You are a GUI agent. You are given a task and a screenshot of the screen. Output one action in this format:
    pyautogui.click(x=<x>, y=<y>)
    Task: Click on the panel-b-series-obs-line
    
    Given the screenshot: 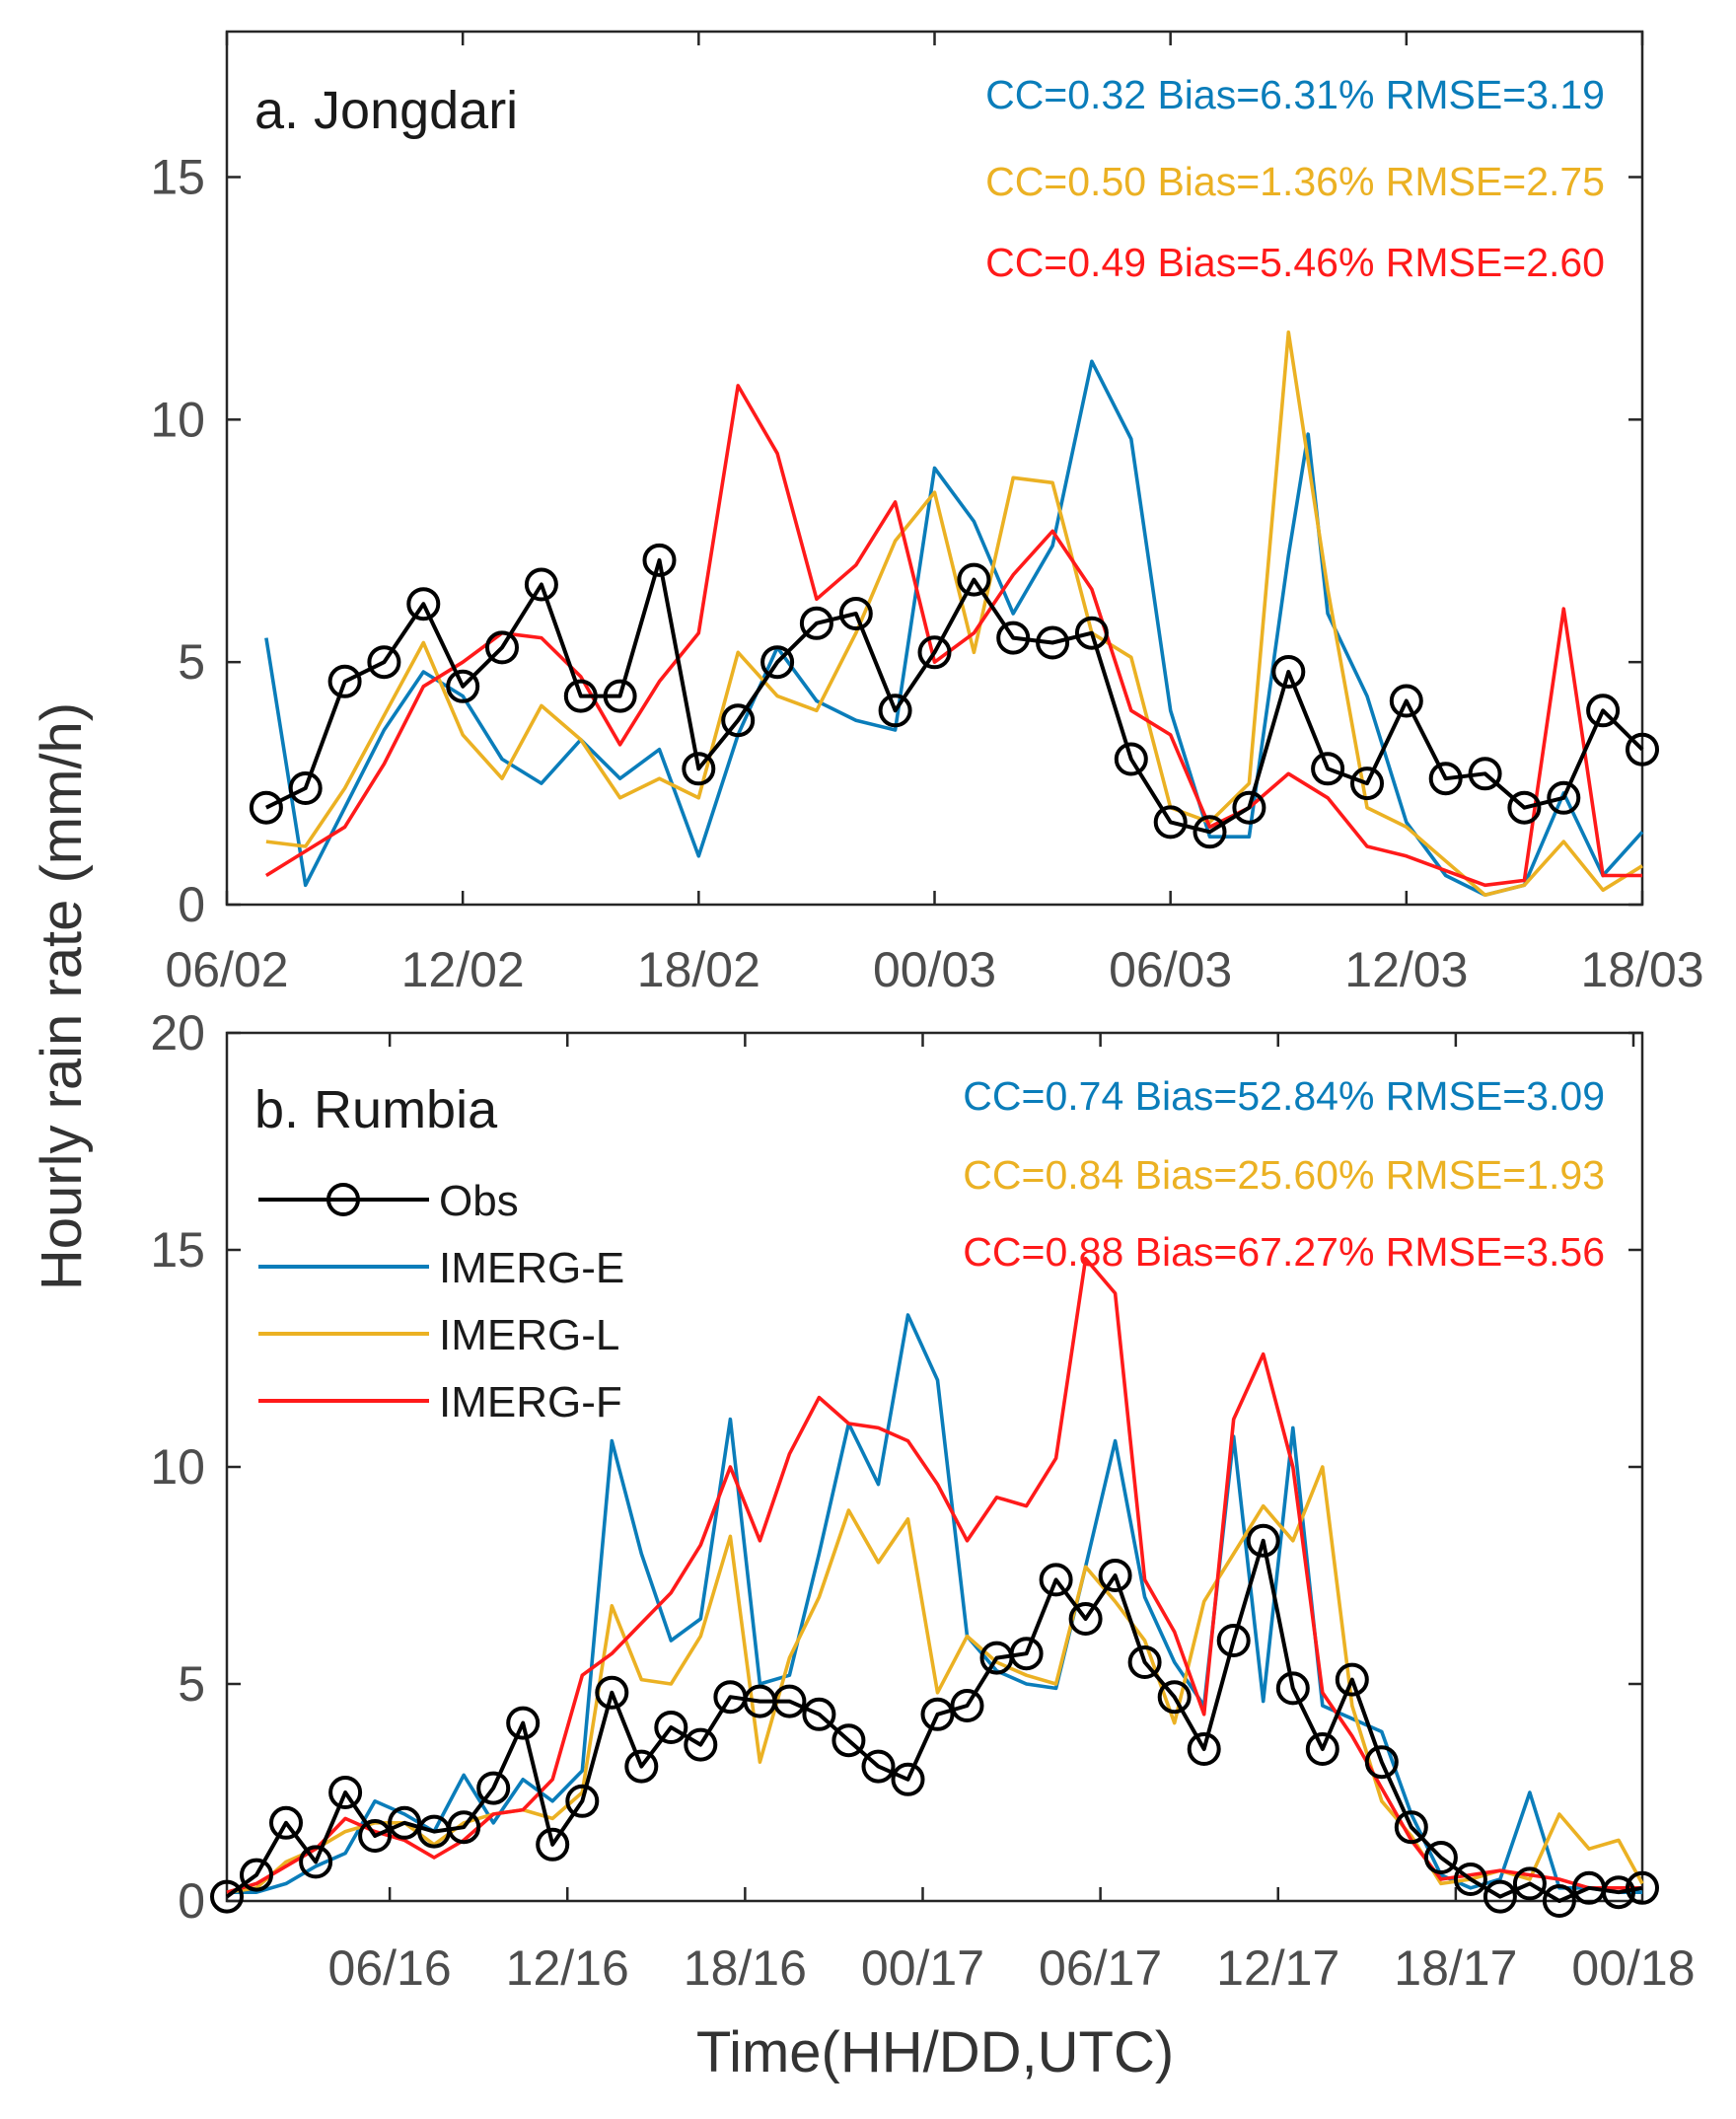 What is the action you would take?
    pyautogui.click(x=934, y=1720)
    